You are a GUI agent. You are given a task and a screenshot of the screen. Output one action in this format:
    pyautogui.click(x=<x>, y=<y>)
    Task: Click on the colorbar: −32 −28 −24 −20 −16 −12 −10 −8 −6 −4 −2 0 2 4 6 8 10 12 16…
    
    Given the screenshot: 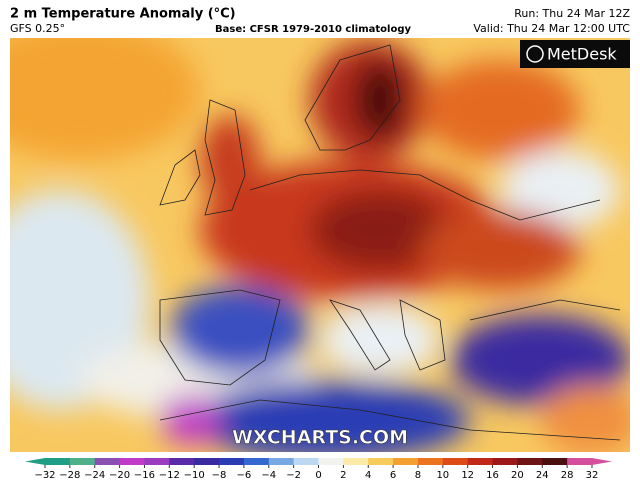 What is the action you would take?
    pyautogui.click(x=318, y=469)
    